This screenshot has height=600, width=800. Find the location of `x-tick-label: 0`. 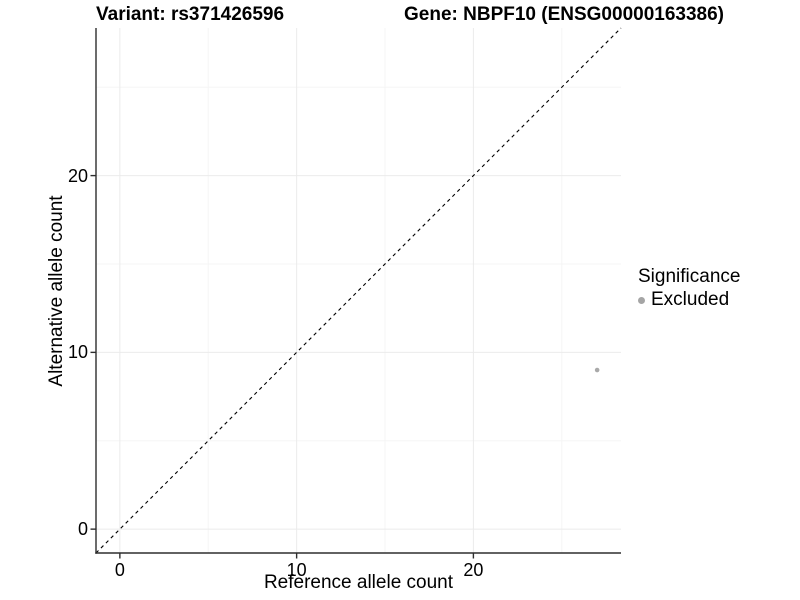

x-tick-label: 0 is located at coordinates (119, 570).